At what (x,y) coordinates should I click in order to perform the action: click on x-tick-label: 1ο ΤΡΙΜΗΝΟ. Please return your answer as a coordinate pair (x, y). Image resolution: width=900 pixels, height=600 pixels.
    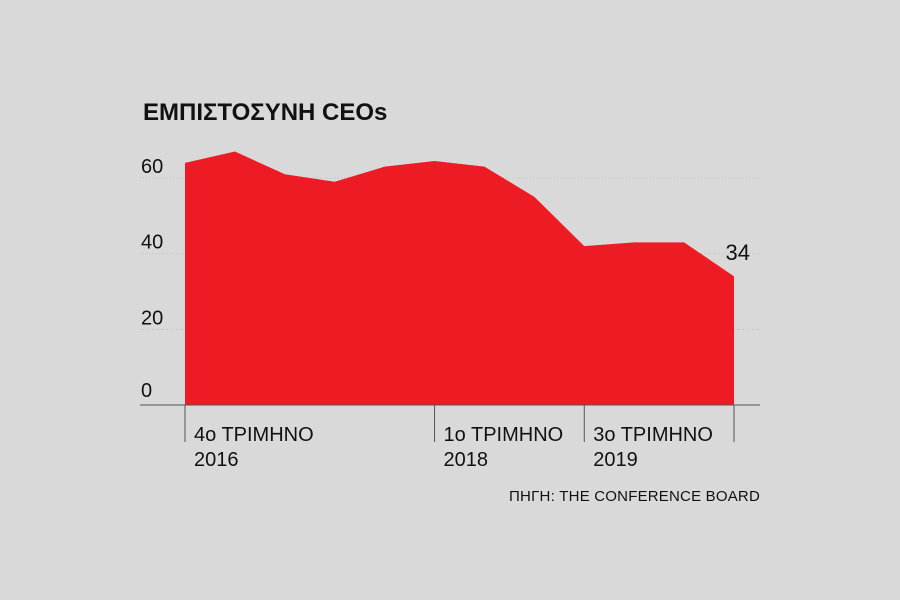
    Looking at the image, I should click on (504, 435).